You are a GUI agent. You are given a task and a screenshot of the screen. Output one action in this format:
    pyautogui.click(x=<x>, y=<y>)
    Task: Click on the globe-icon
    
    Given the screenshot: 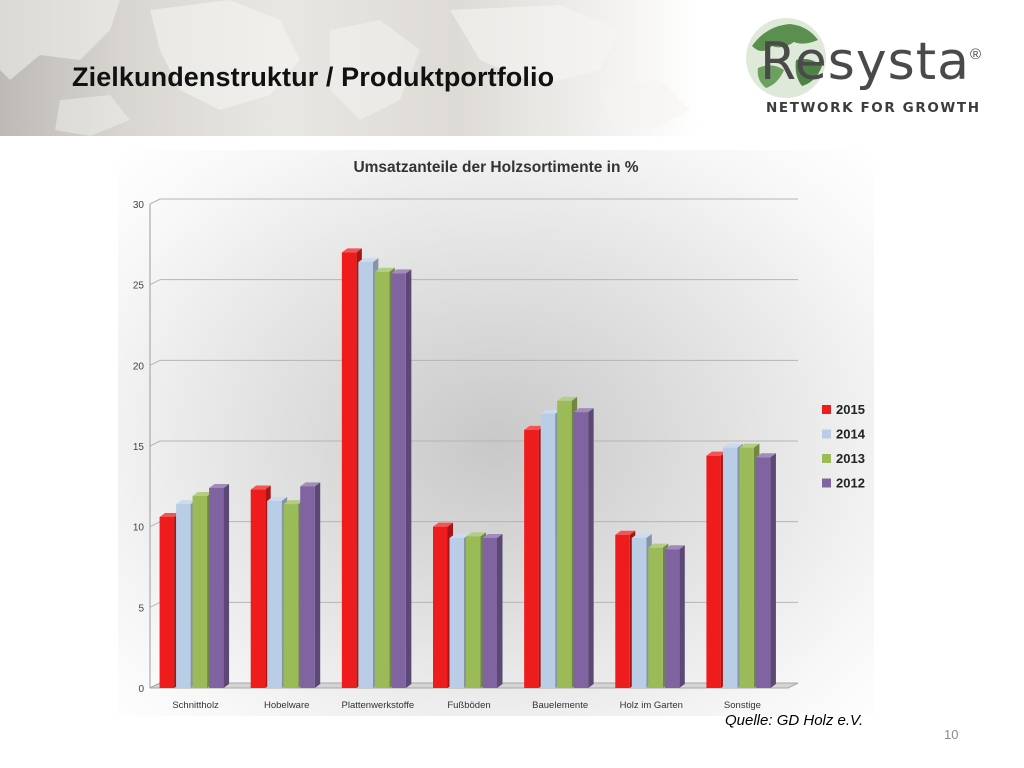 What is the action you would take?
    pyautogui.click(x=786, y=58)
    